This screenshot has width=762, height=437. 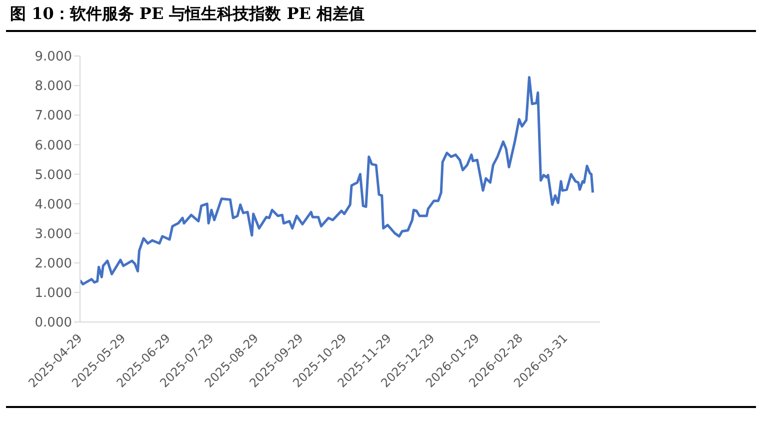 I want to click on y-tick-label: 0.000, so click(x=53, y=323).